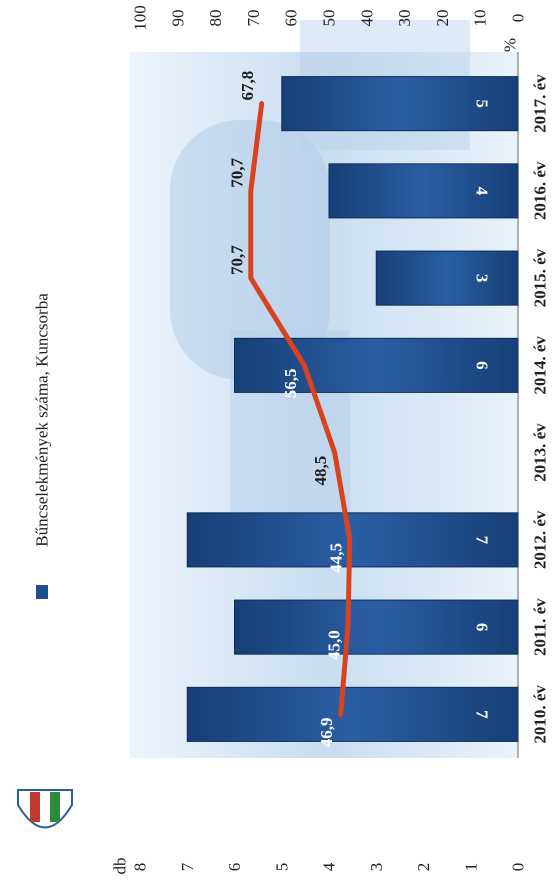 This screenshot has width=554, height=884. Describe the element at coordinates (480, 18) in the screenshot. I see `right-axis-tick: 10` at that location.